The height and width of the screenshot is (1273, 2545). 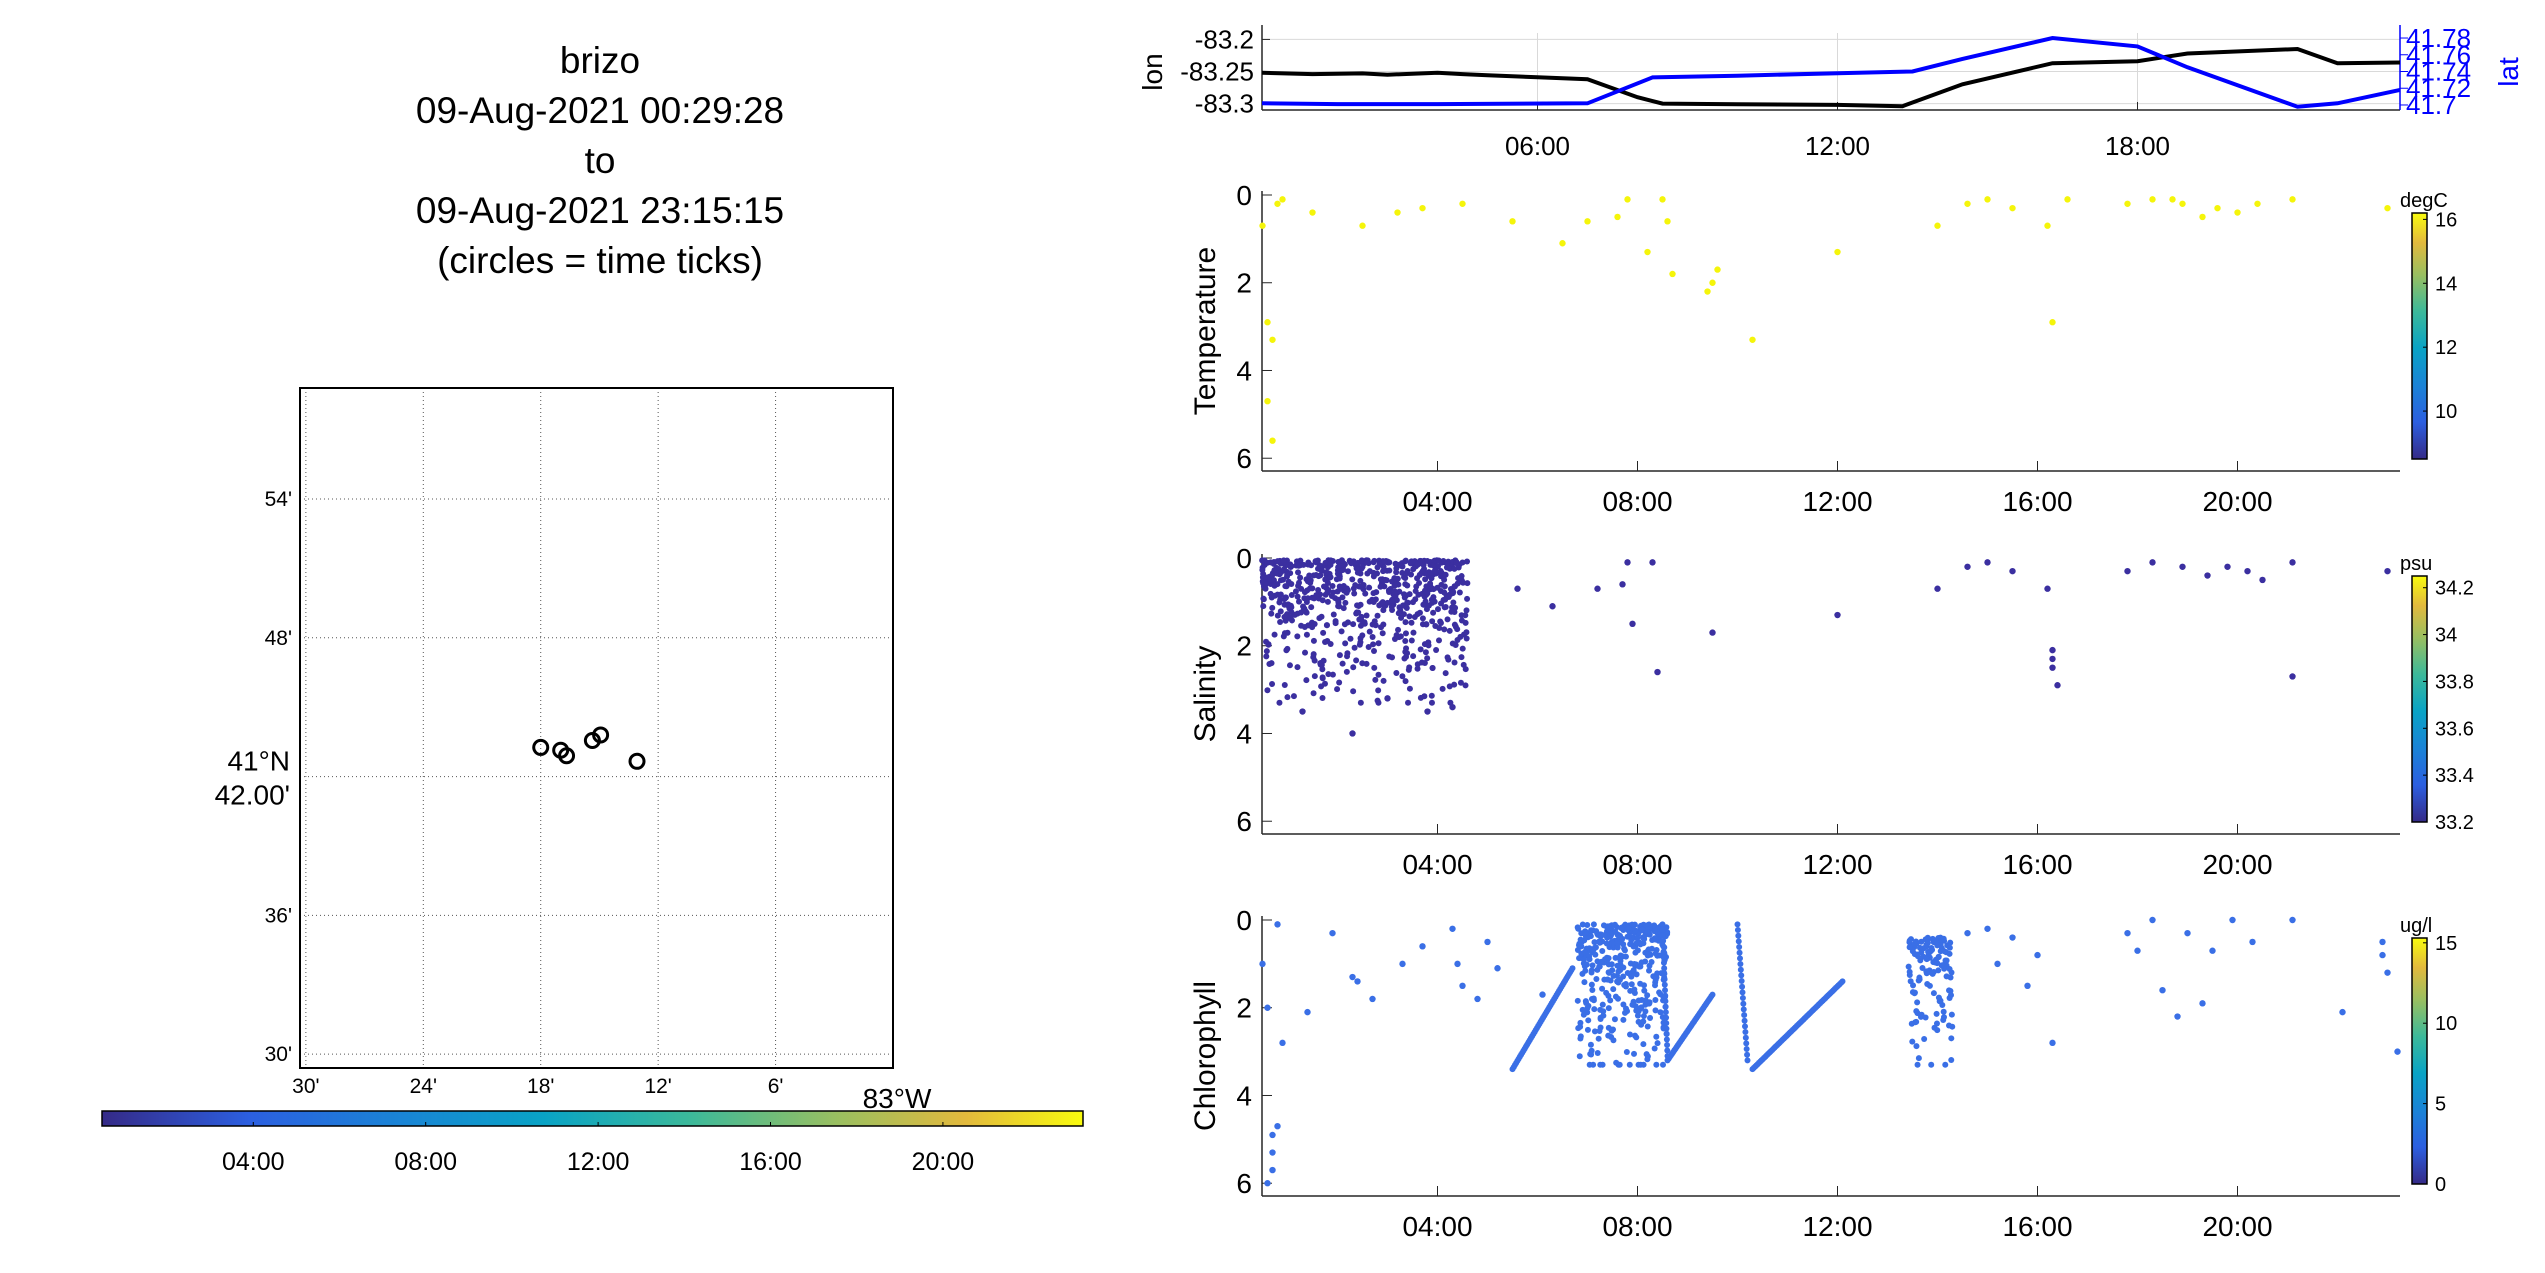 I want to click on salinity-colorbar-tick-label: 34.2, so click(x=2454, y=589).